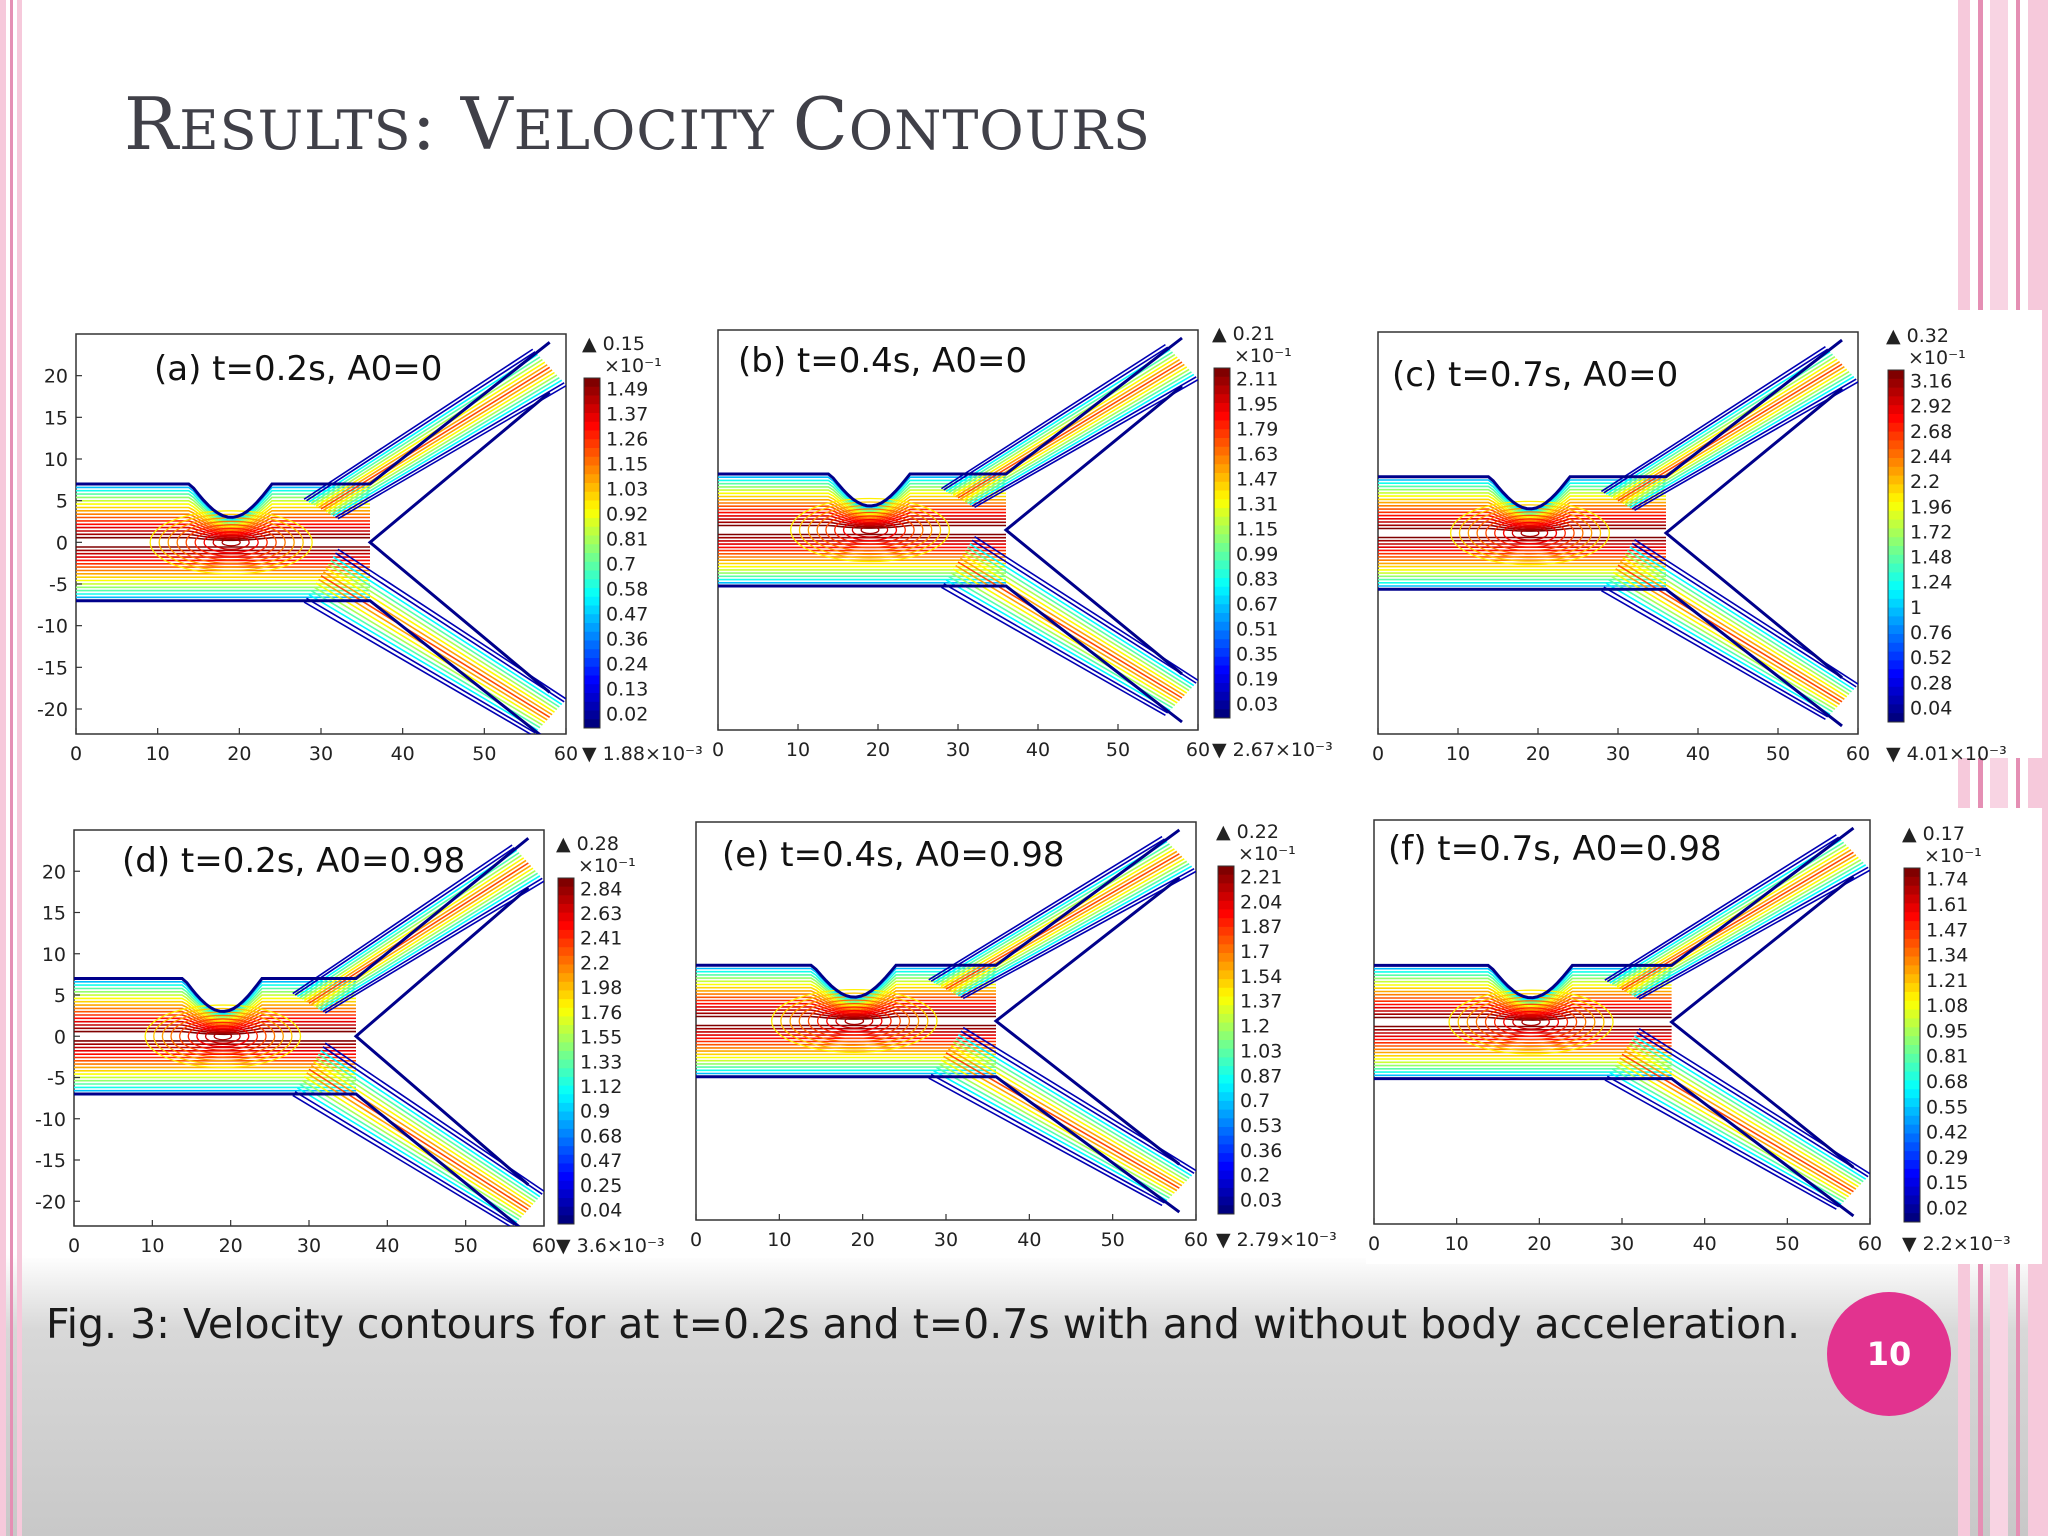 The height and width of the screenshot is (1536, 2048). What do you see at coordinates (958, 530) in the screenshot?
I see `contour-lines` at bounding box center [958, 530].